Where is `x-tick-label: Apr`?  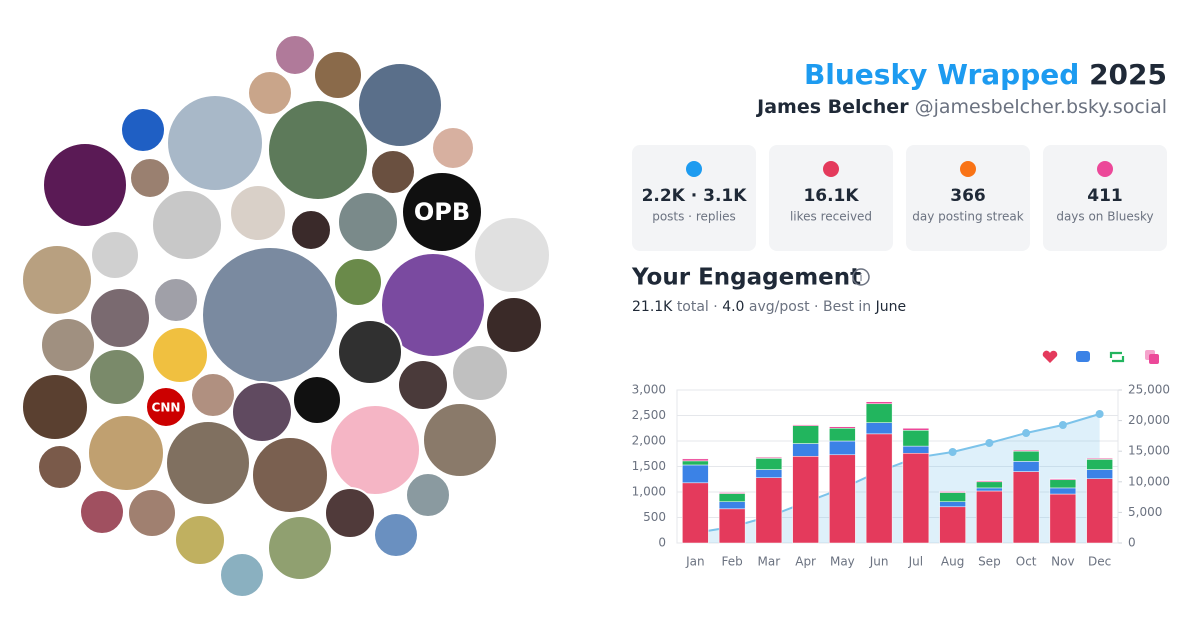
x-tick-label: Apr is located at coordinates (805, 562).